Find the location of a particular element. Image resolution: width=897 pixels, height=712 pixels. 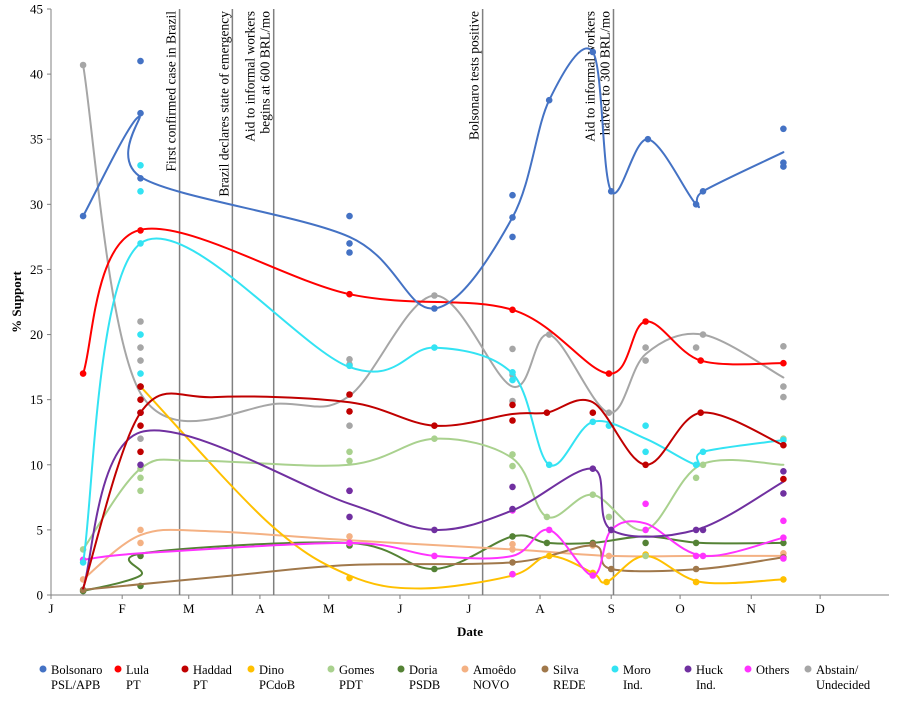

legend-marker-gomes is located at coordinates (331, 669).